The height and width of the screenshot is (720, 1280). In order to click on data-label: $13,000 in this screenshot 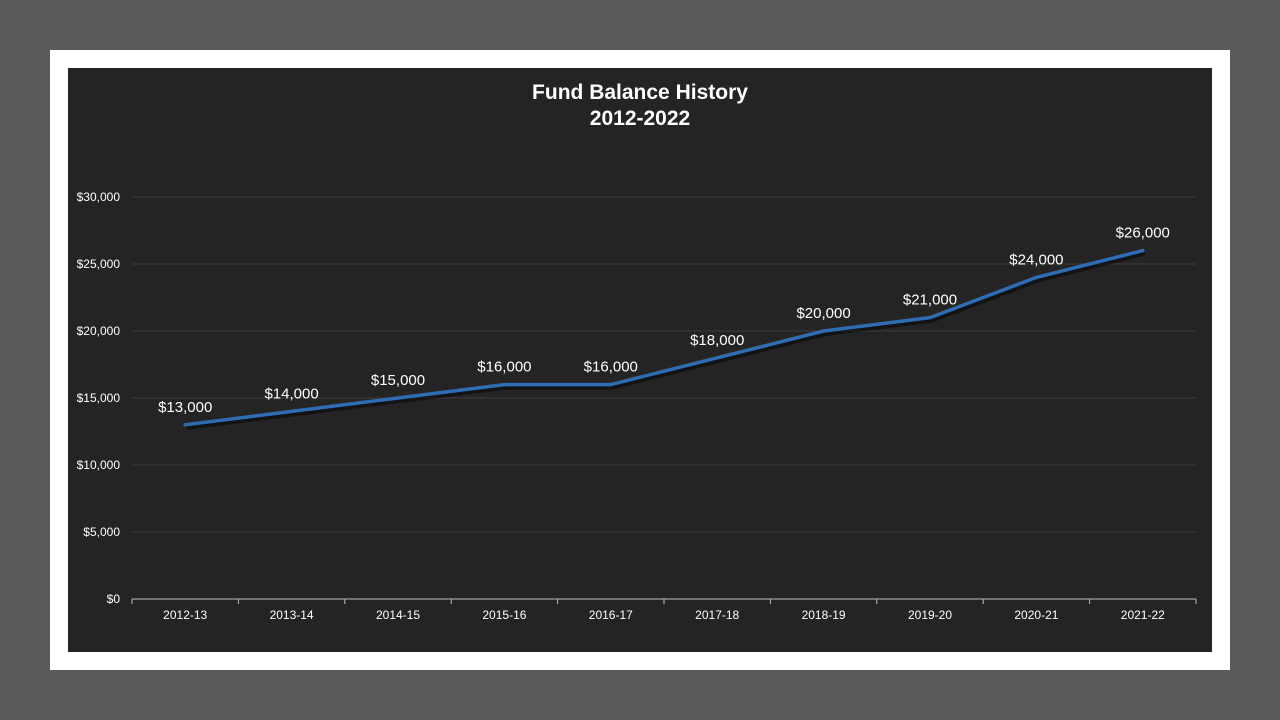, I will do `click(185, 407)`.